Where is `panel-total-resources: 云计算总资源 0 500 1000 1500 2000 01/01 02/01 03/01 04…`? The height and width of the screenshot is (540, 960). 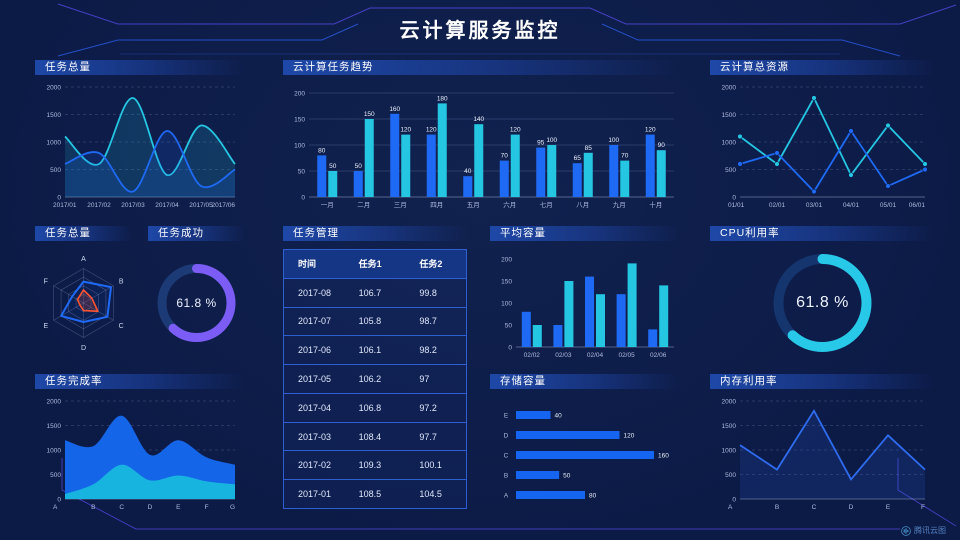 panel-total-resources: 云计算总资源 0 500 1000 1500 2000 01/01 02/01 03/01 04… is located at coordinates (822, 136).